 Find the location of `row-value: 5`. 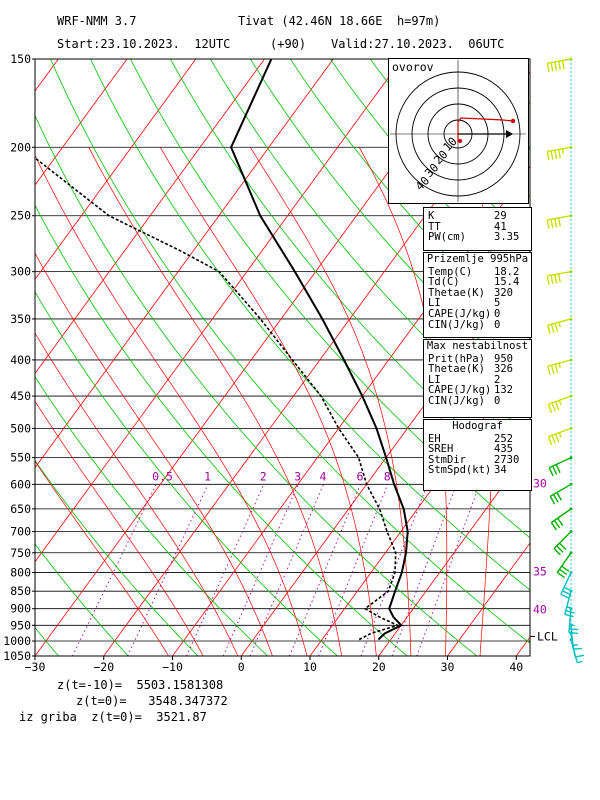

row-value: 5 is located at coordinates (497, 303).